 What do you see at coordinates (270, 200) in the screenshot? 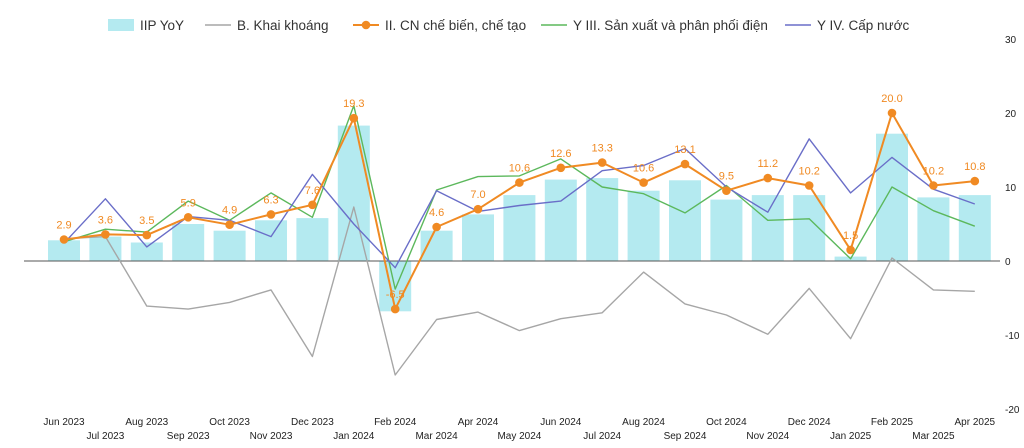
I see `data-label-5: 6.3` at bounding box center [270, 200].